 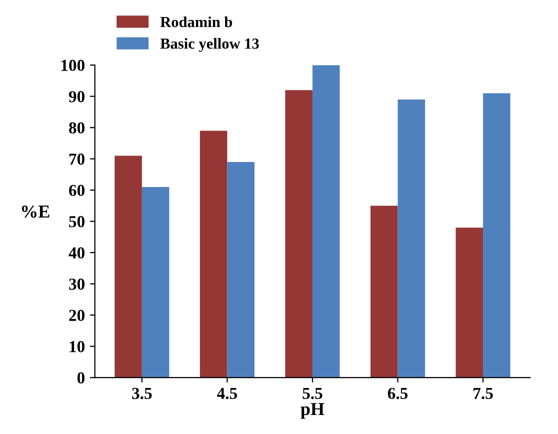 What do you see at coordinates (142, 394) in the screenshot?
I see `x-tick-label: 3.5` at bounding box center [142, 394].